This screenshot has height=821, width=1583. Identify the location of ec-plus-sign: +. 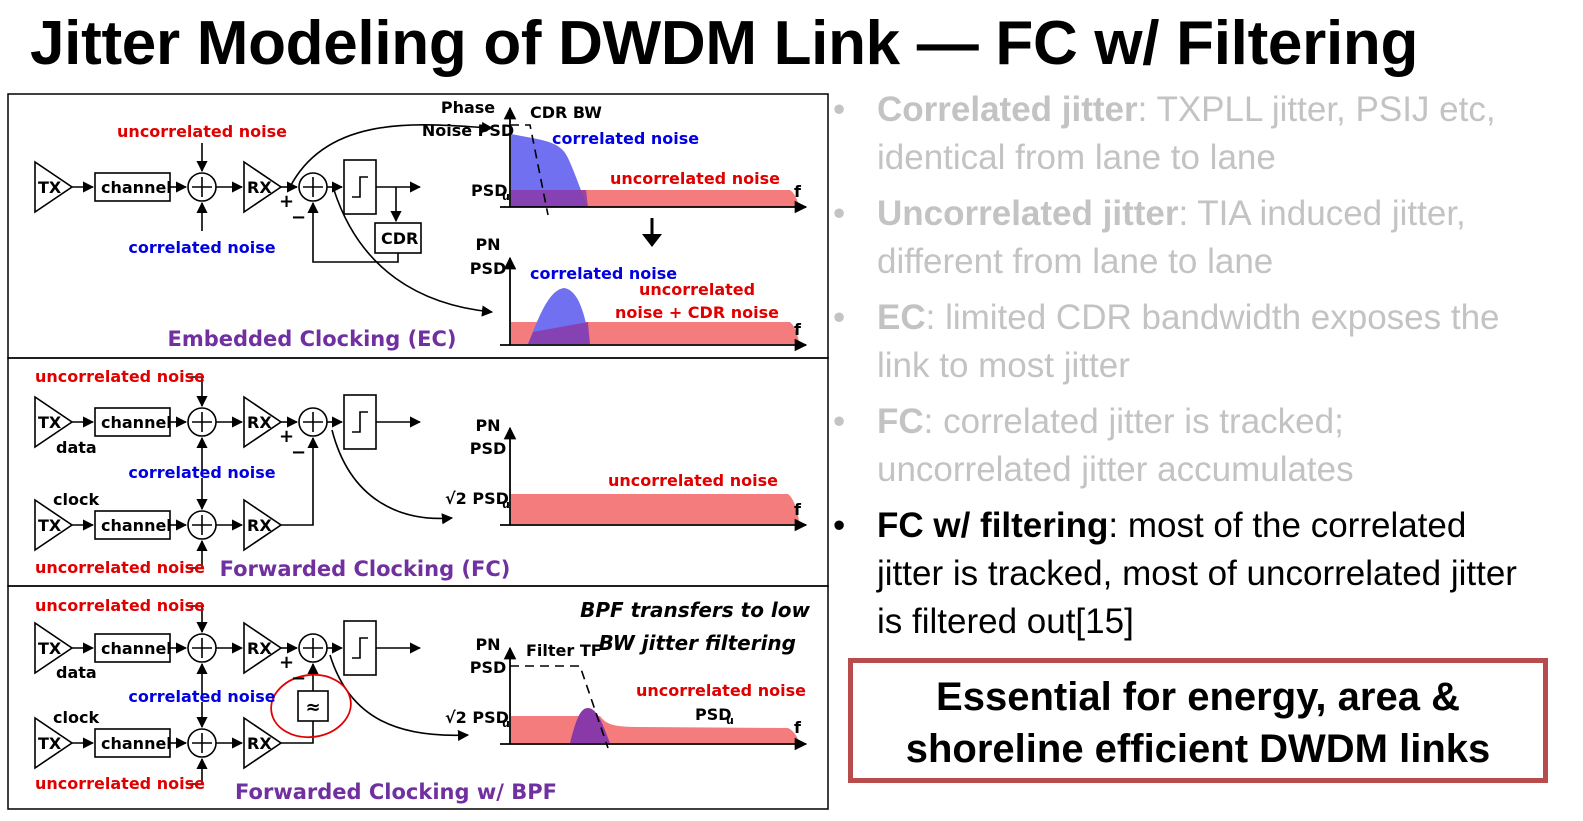
(286, 201).